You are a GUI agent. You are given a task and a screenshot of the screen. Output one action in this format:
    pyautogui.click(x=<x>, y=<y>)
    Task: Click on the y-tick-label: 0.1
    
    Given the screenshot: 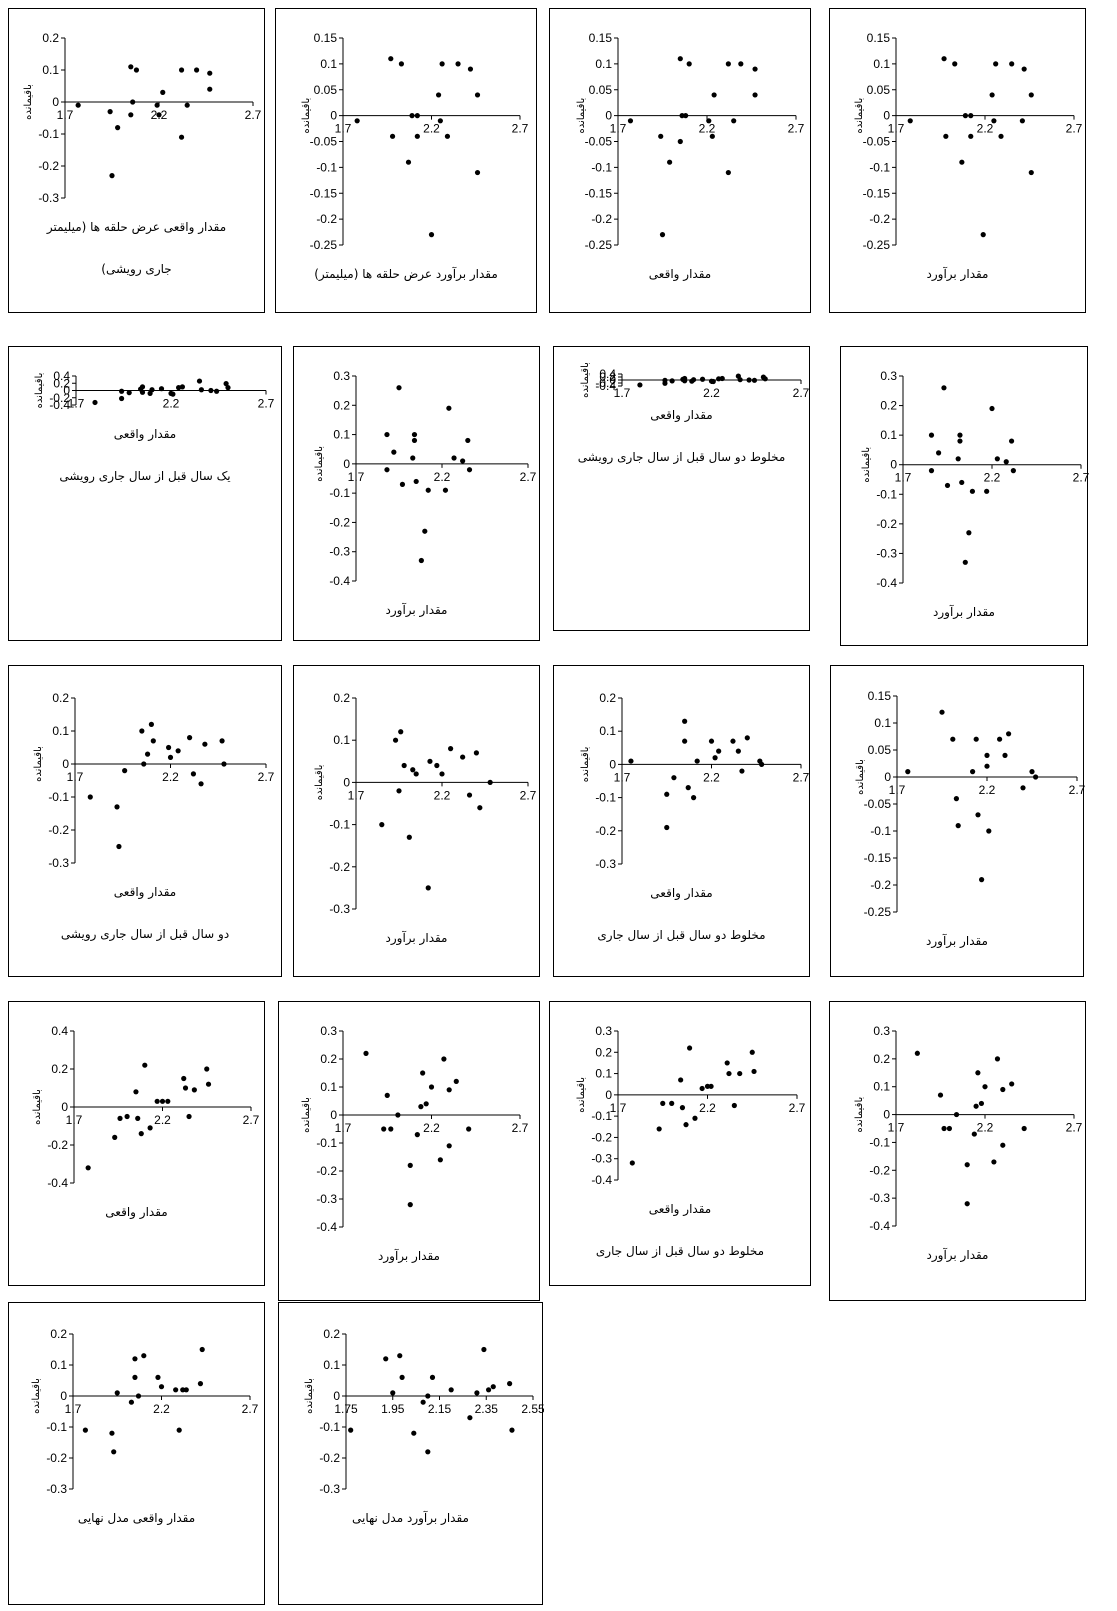 What is the action you would take?
    pyautogui.click(x=881, y=1087)
    